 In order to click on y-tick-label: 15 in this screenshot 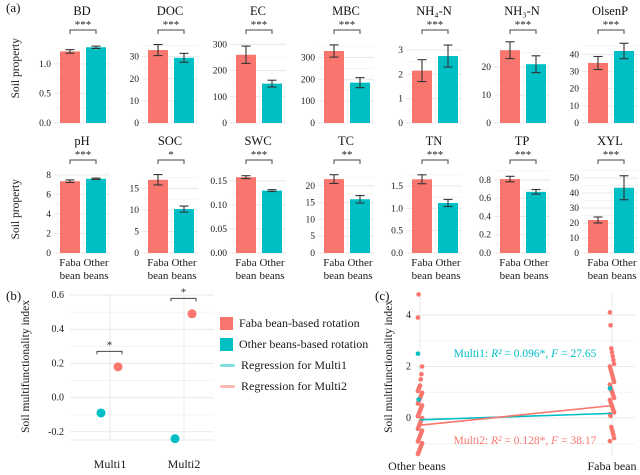, I will do `click(311, 204)`.